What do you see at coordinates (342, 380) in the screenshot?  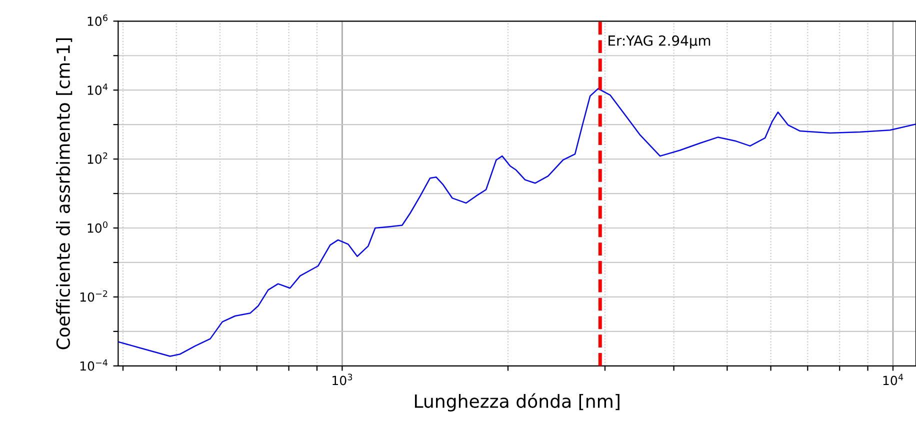 I see `x-tick-label: 10$^{3}$` at bounding box center [342, 380].